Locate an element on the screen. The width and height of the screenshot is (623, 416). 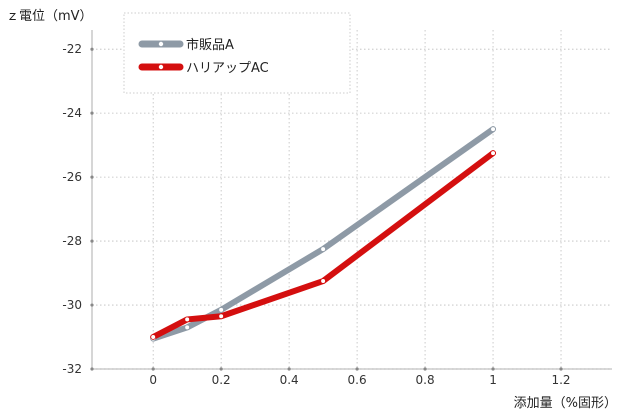
legend-box is located at coordinates (237, 53).